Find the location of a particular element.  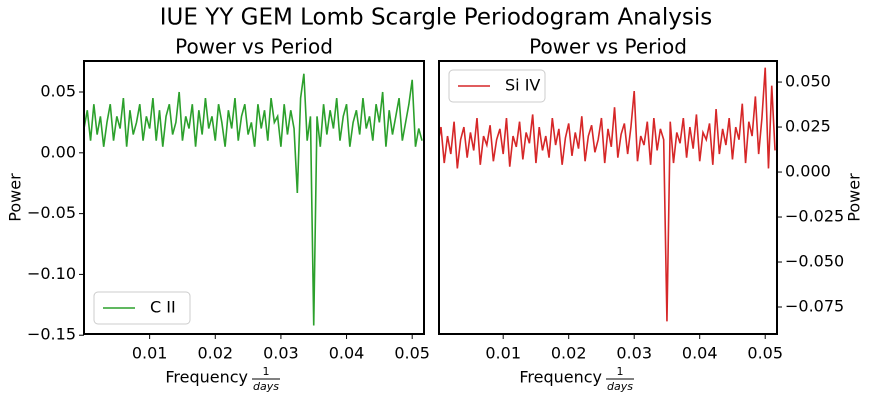

legend: C II is located at coordinates (142, 308).